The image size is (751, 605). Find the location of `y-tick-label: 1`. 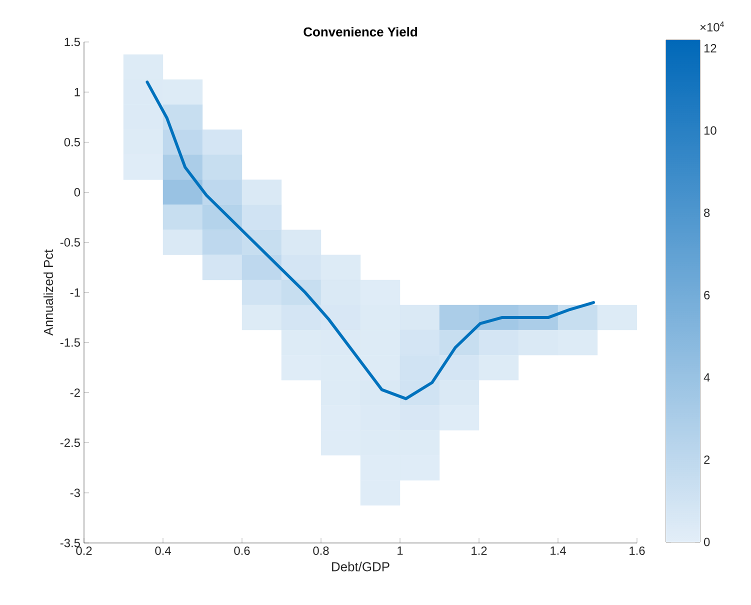

y-tick-label: 1 is located at coordinates (77, 92).